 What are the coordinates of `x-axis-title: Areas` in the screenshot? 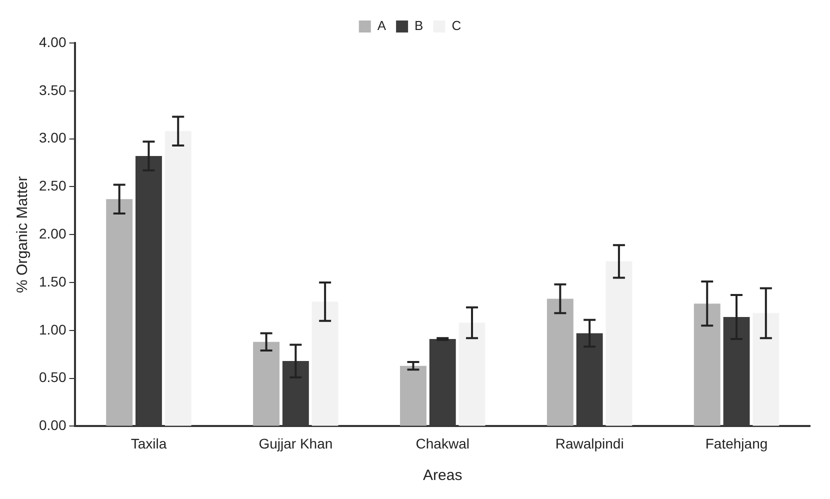 It's located at (442, 475).